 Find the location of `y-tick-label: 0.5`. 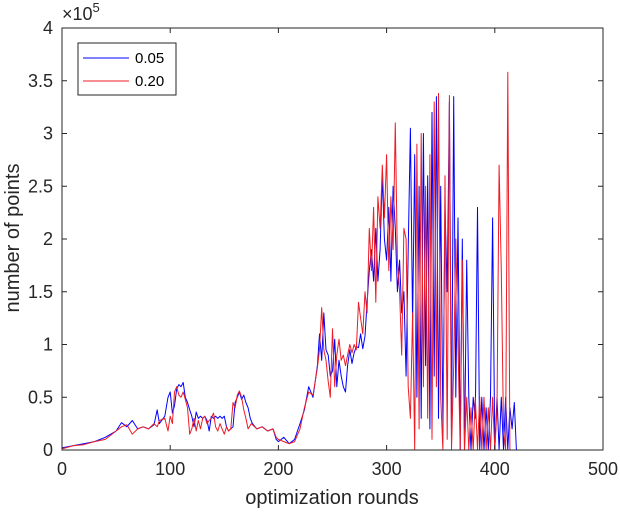

y-tick-label: 0.5 is located at coordinates (40, 397).